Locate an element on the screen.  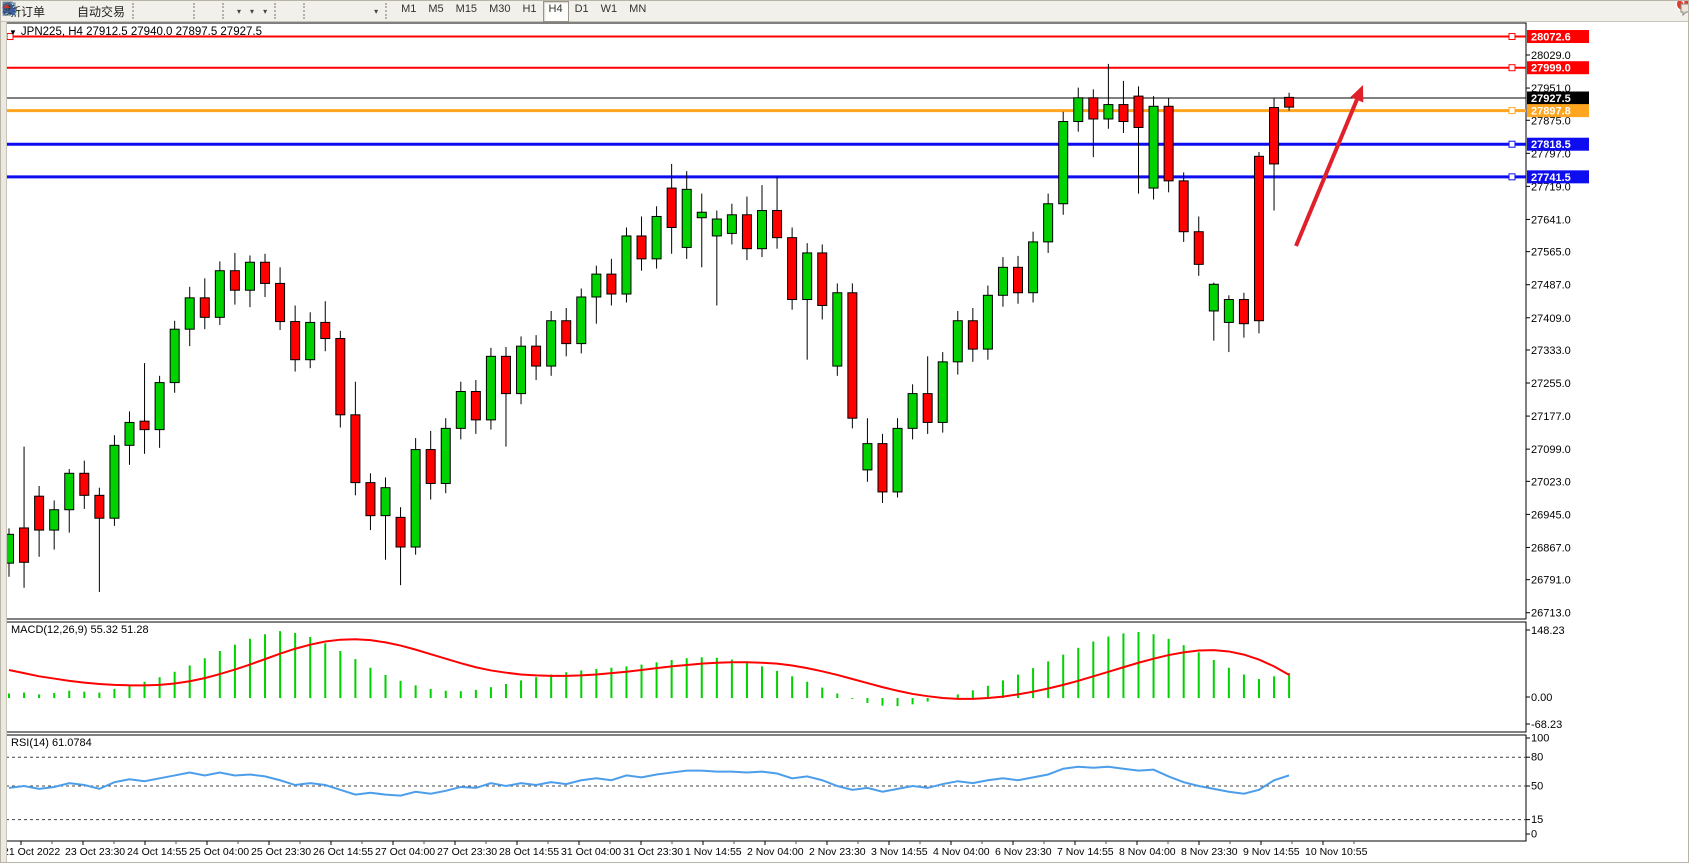
community-button is located at coordinates (33, 12).